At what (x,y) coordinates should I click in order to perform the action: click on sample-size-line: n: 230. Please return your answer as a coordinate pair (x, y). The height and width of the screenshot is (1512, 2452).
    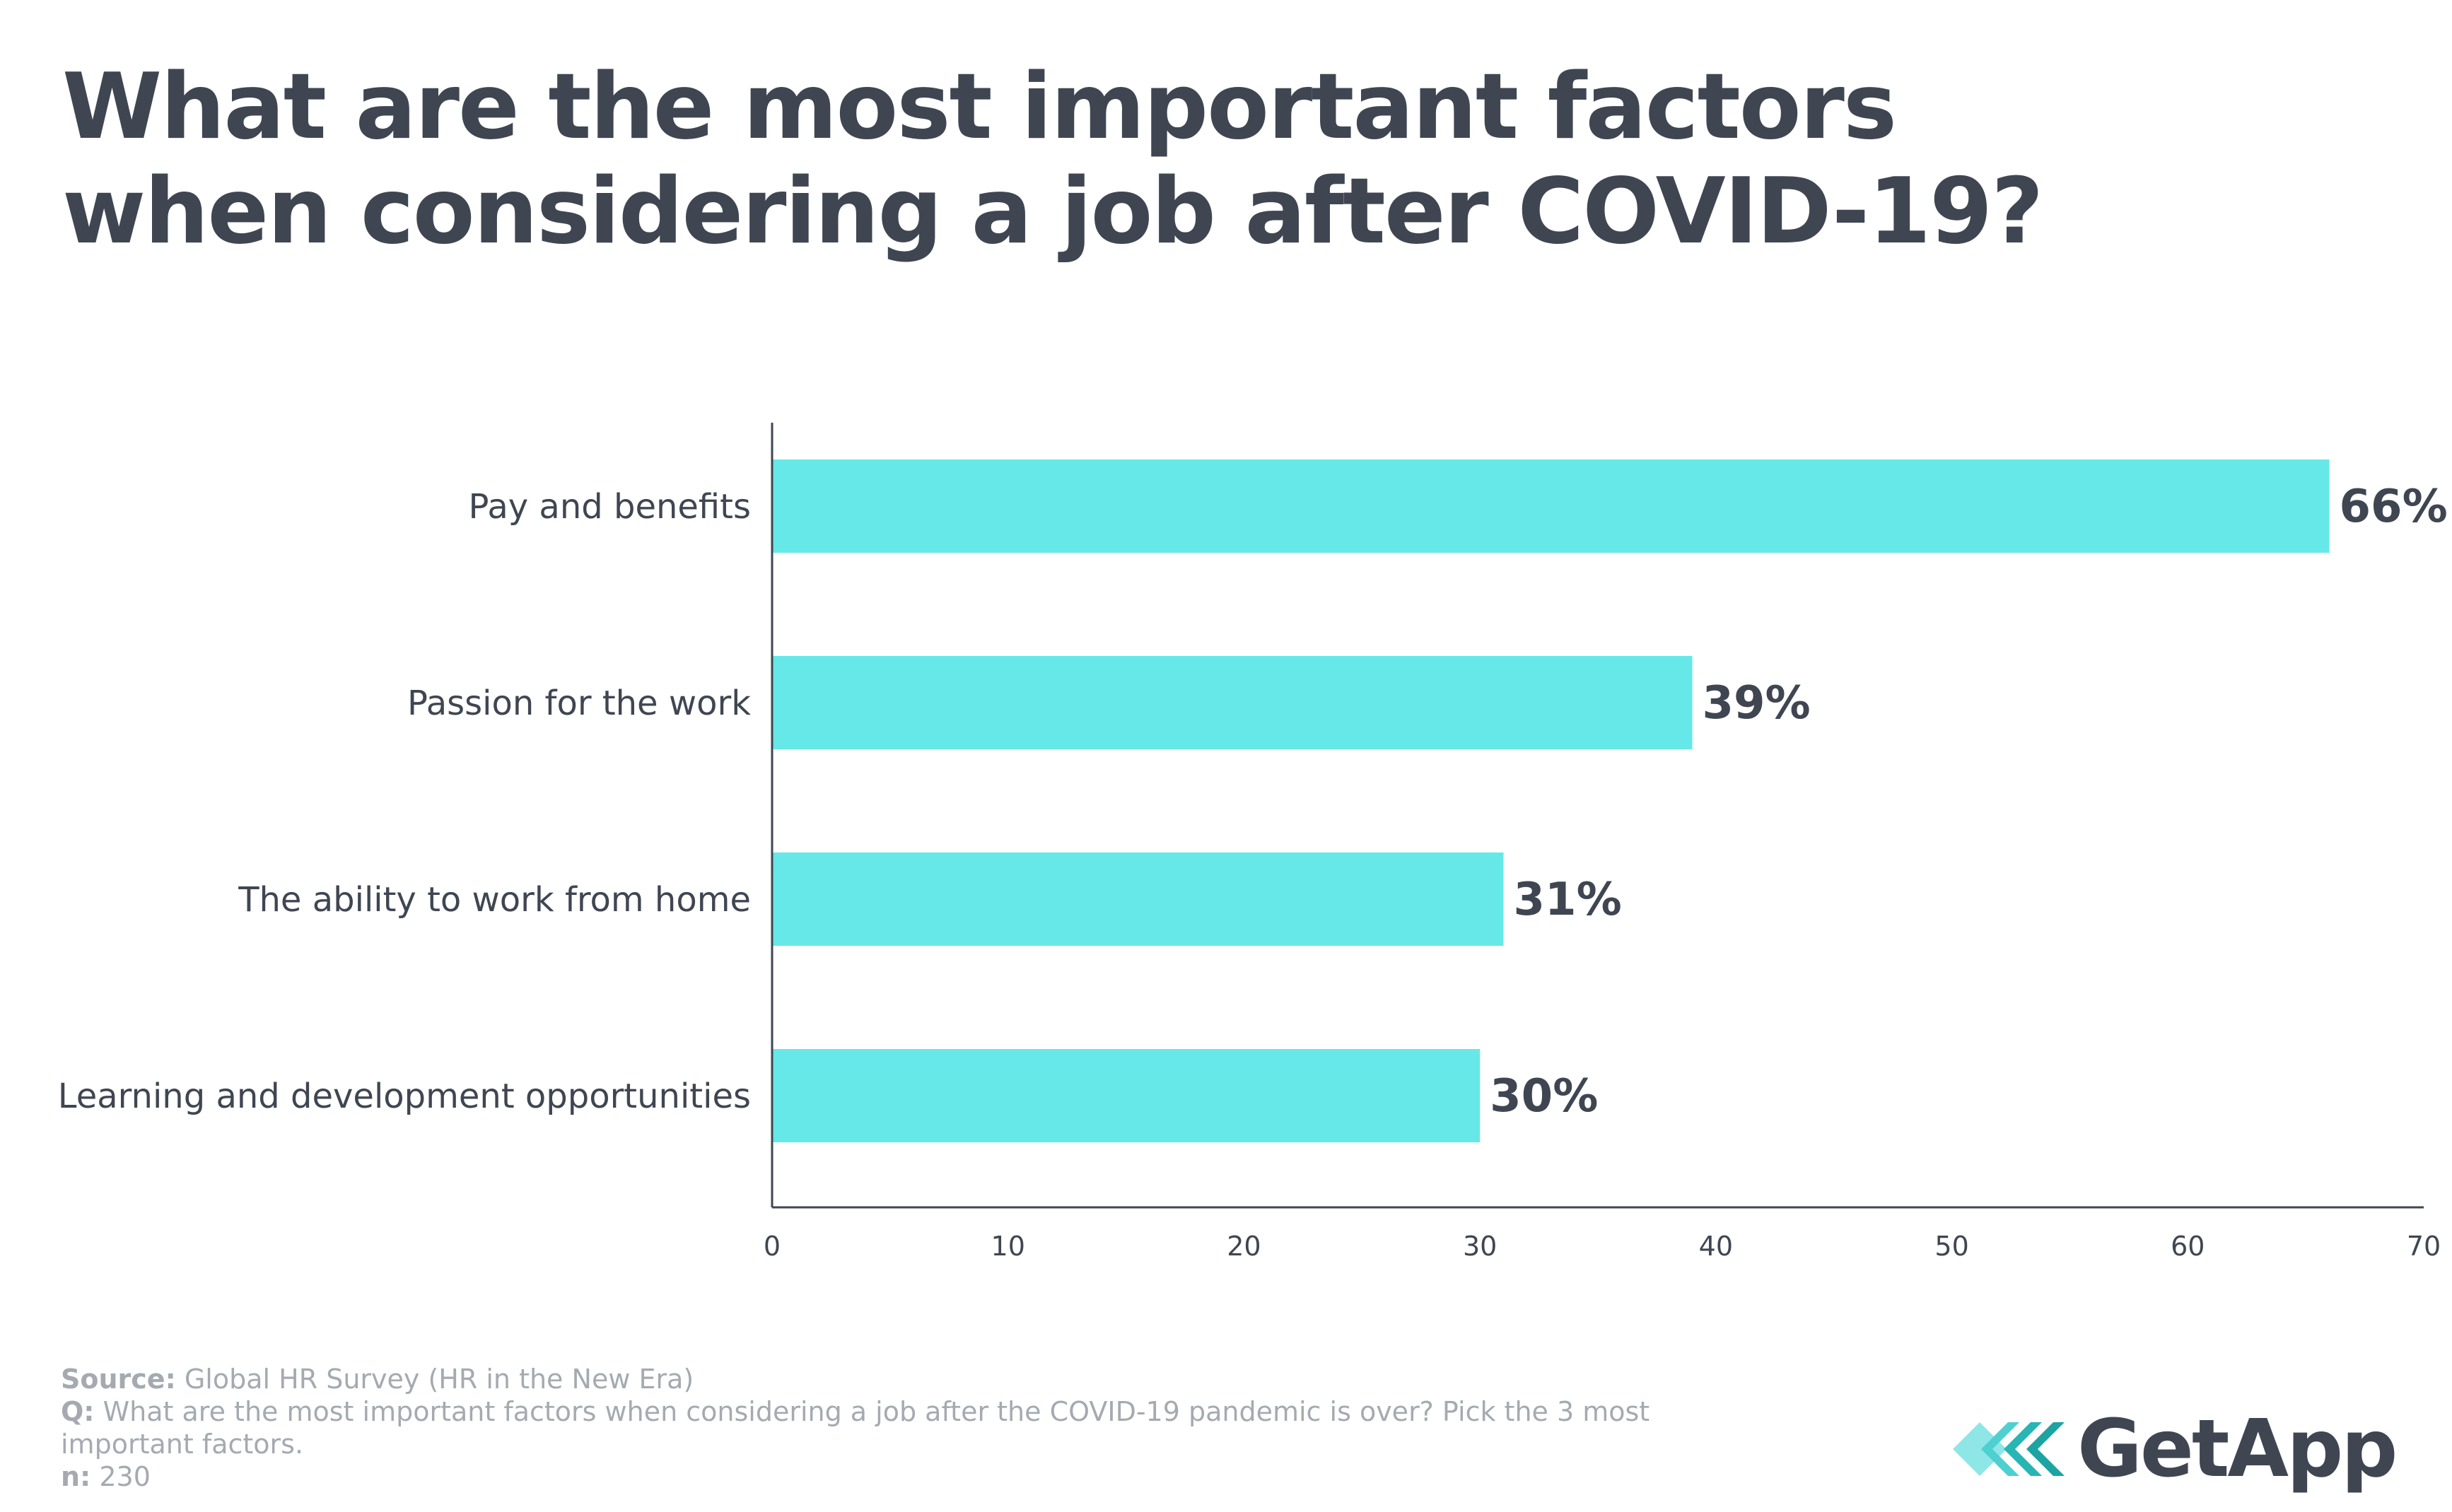
    Looking at the image, I should click on (923, 1476).